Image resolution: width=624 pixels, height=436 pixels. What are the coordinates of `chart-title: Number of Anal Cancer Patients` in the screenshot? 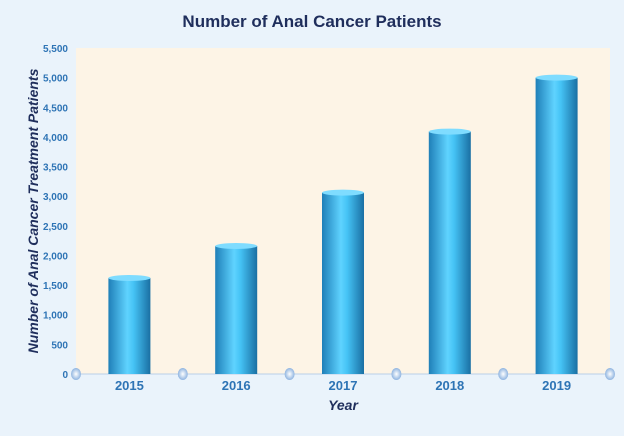 It's located at (311, 21).